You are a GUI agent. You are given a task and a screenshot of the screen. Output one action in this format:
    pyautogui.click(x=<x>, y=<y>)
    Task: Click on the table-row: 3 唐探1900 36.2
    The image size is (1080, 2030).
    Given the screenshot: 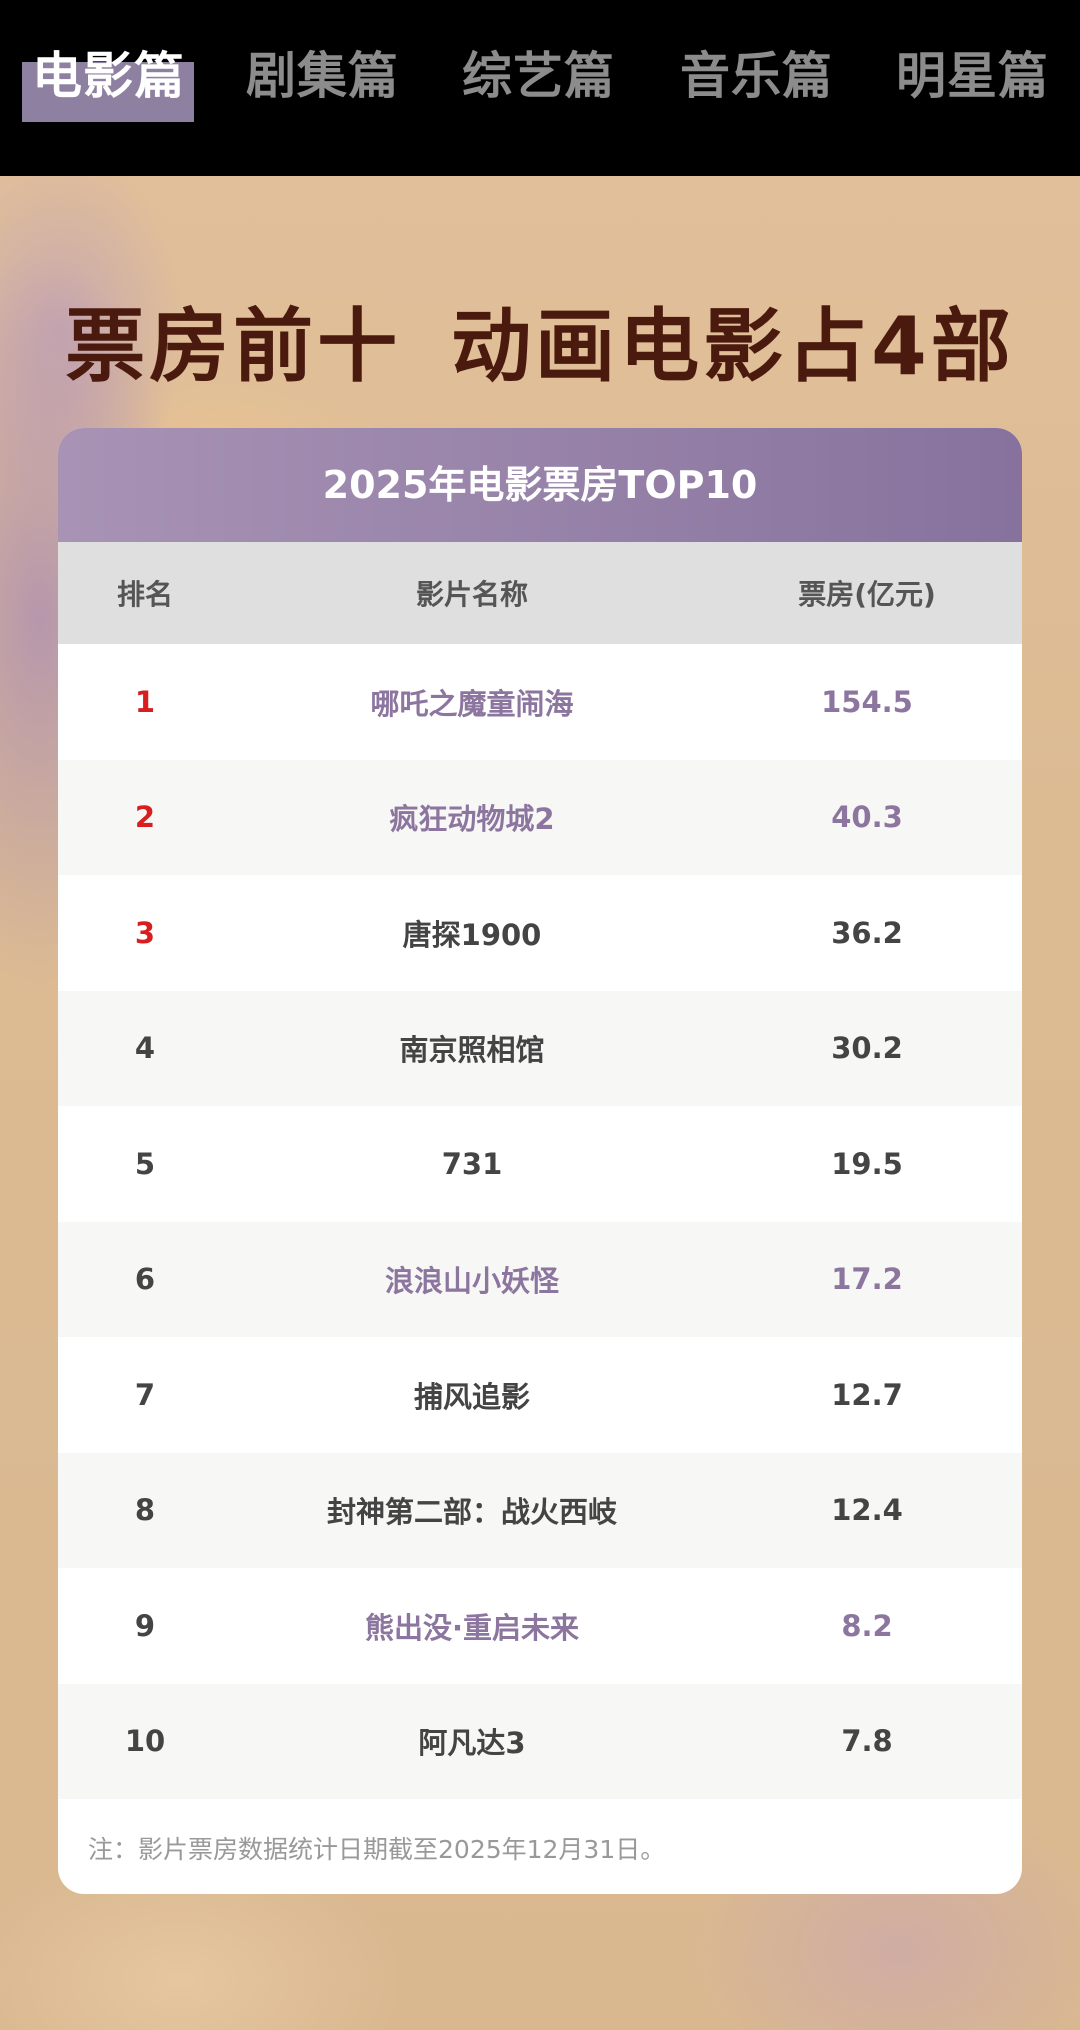 What is the action you would take?
    pyautogui.click(x=540, y=933)
    